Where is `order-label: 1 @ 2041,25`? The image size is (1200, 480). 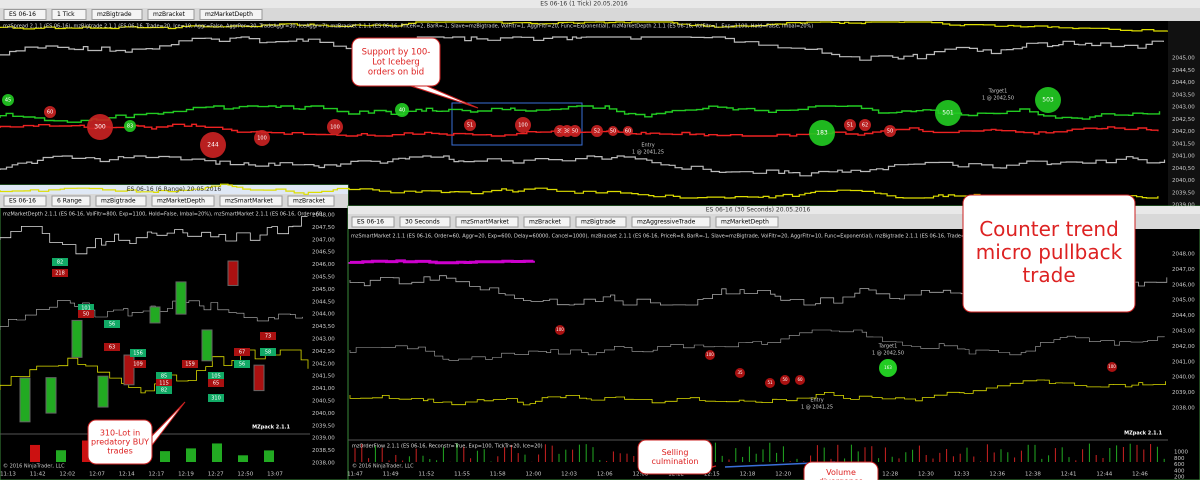
order-label: 1 @ 2041,25 is located at coordinates (648, 153).